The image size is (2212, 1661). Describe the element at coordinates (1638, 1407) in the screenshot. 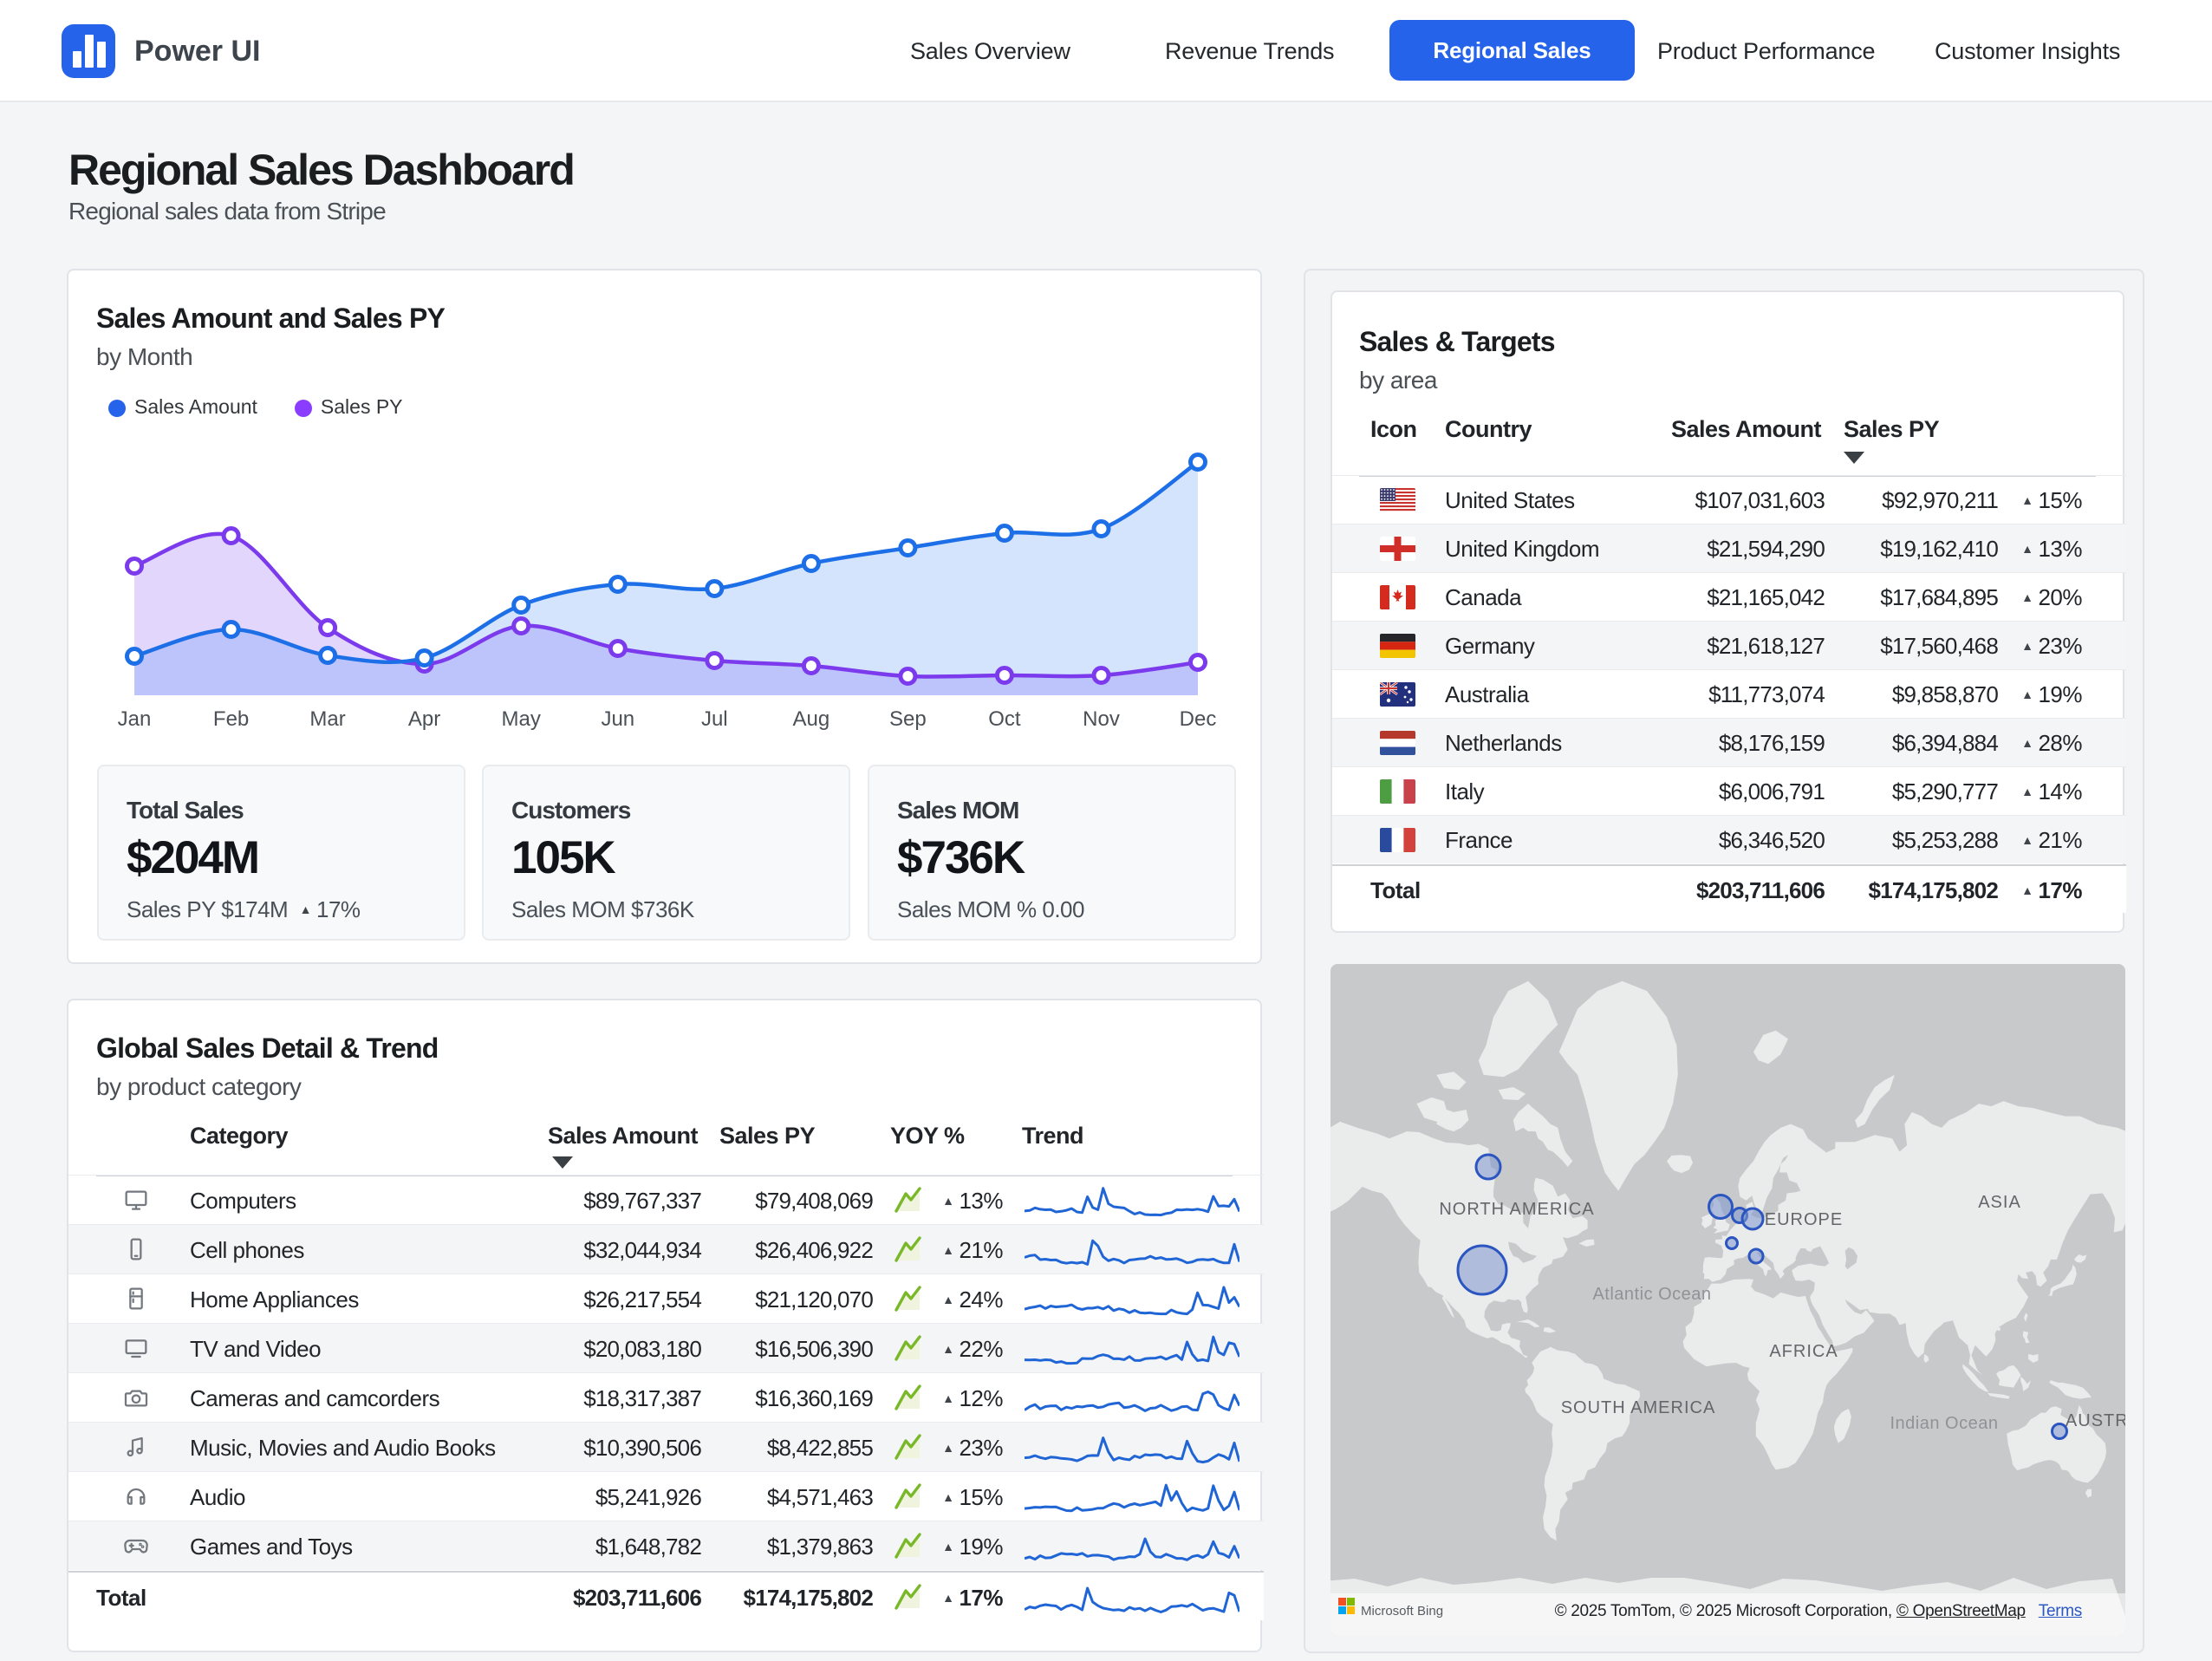

I see `svg-text: SOUTH AMERICA` at that location.